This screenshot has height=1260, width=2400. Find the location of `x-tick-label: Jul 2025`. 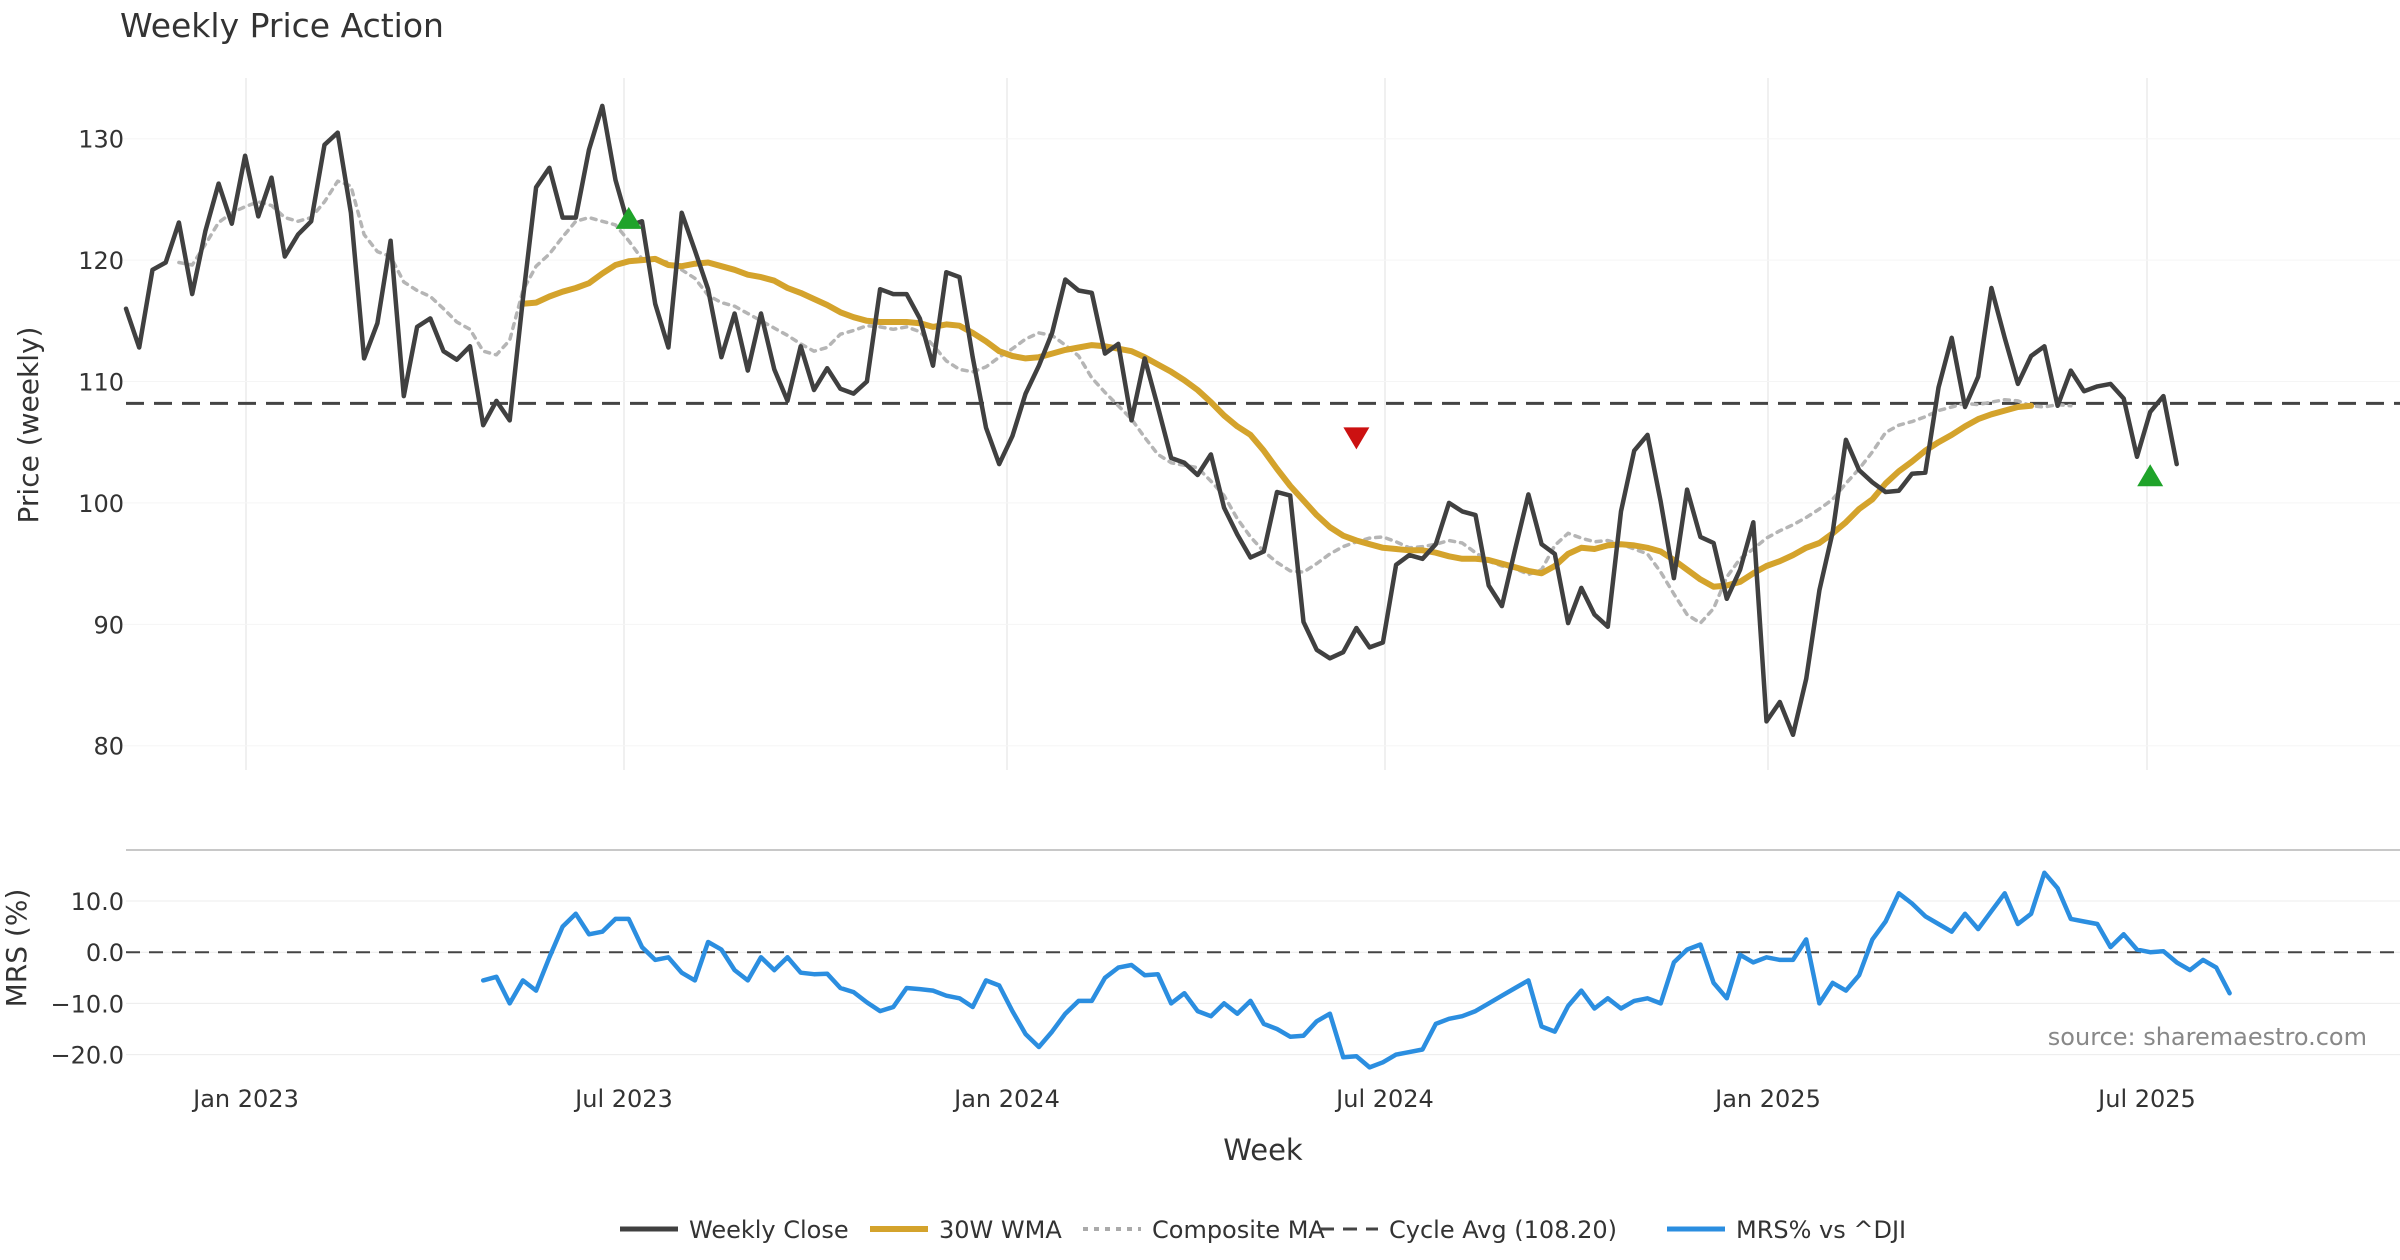

x-tick-label: Jul 2025 is located at coordinates (2146, 1099).